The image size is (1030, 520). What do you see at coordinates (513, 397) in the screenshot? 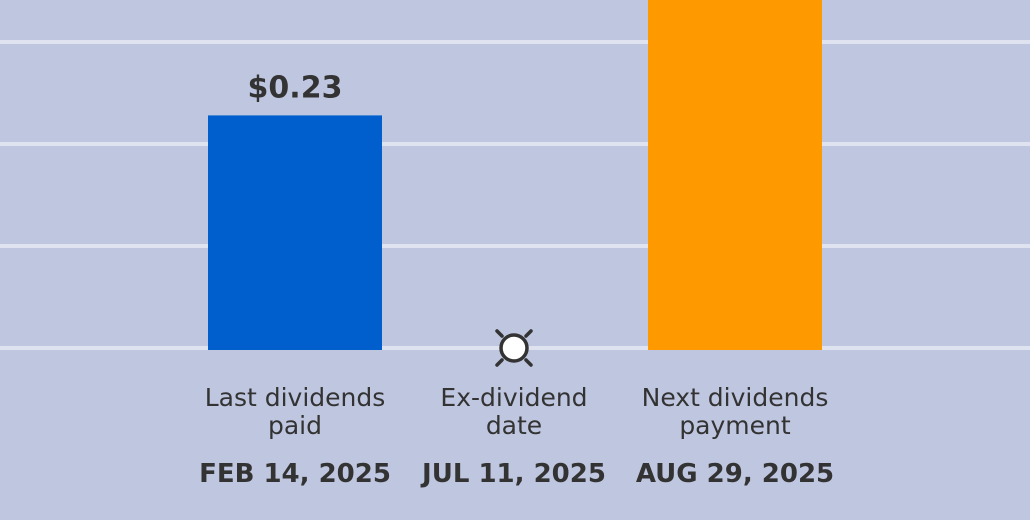
I see `category-label-1-0: Ex-dividend` at bounding box center [513, 397].